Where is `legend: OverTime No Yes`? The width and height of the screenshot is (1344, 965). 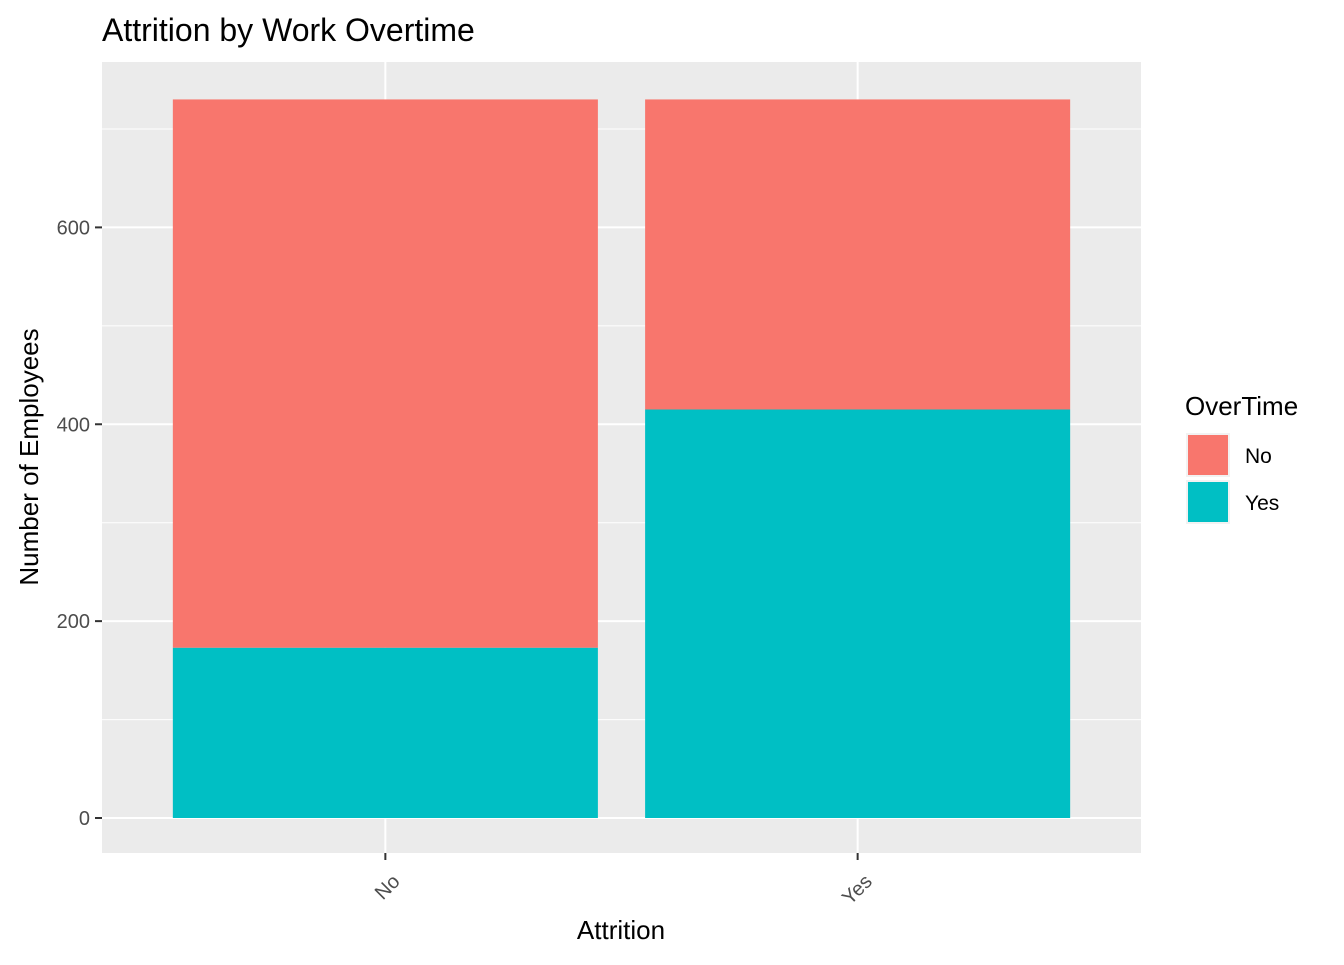
legend: OverTime No Yes is located at coordinates (1241, 457).